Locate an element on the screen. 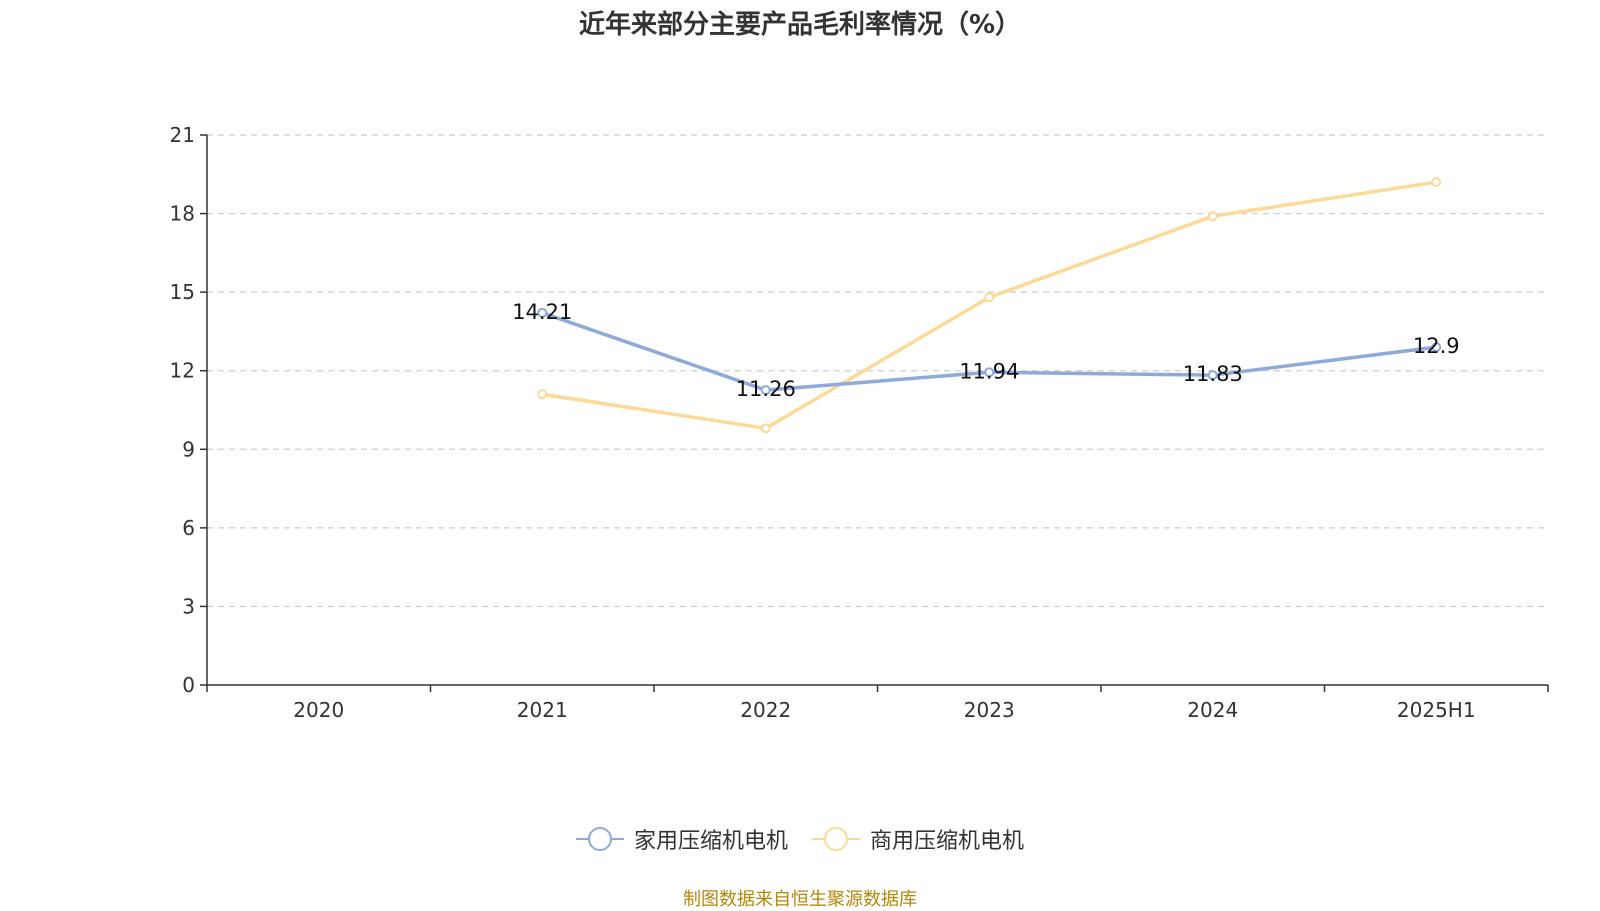  legend-item-commercial: 商用压缩机电机 is located at coordinates (918, 839).